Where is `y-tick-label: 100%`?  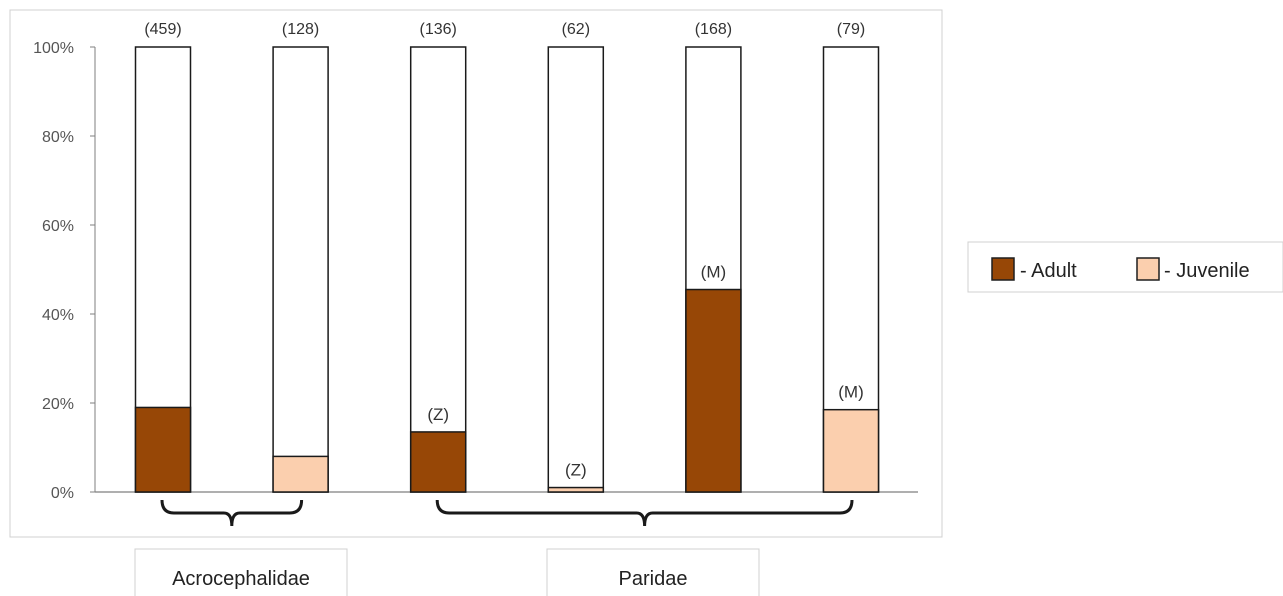
y-tick-label: 100% is located at coordinates (53, 48).